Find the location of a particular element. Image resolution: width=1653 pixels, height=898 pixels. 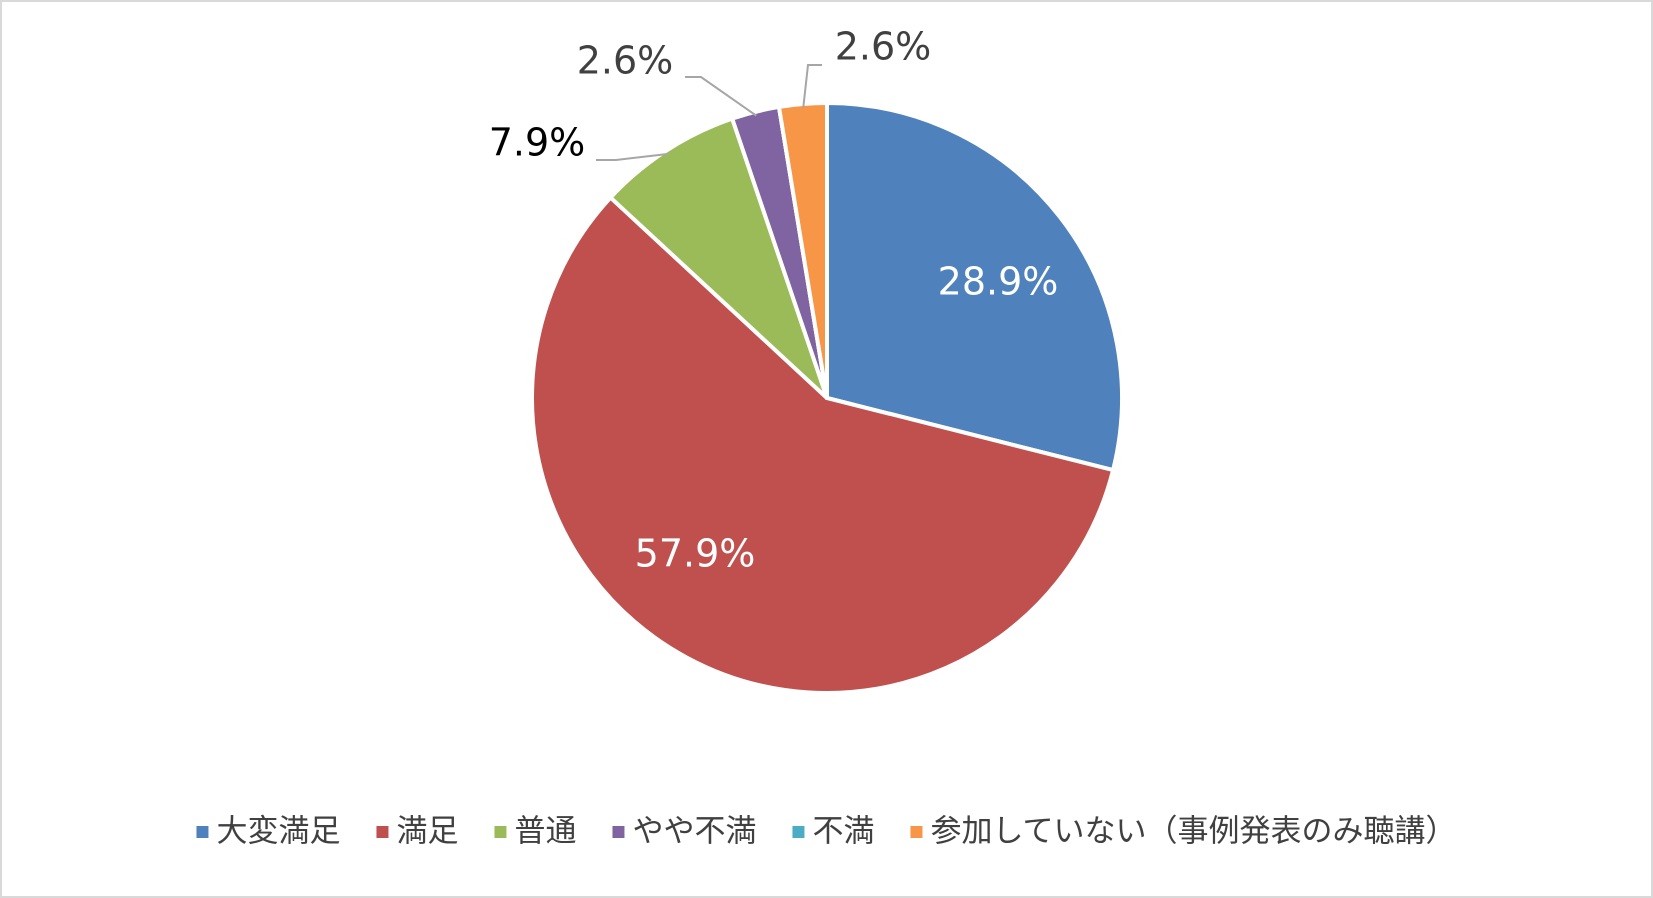

data-label: 7.9% is located at coordinates (537, 143).